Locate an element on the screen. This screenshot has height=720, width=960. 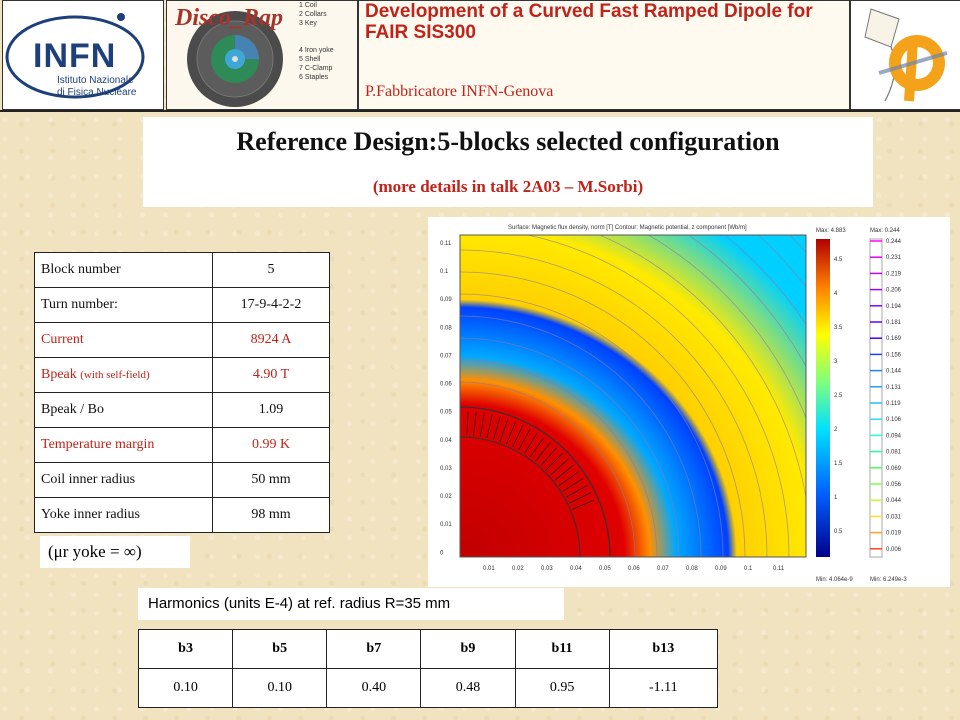
param-label-note: (with self-field) is located at coordinates (115, 375).